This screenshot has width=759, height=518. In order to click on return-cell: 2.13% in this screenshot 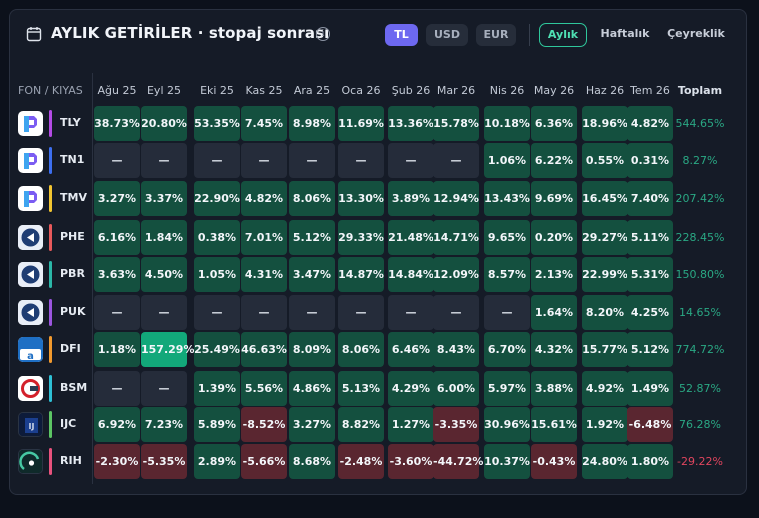, I will do `click(554, 274)`.